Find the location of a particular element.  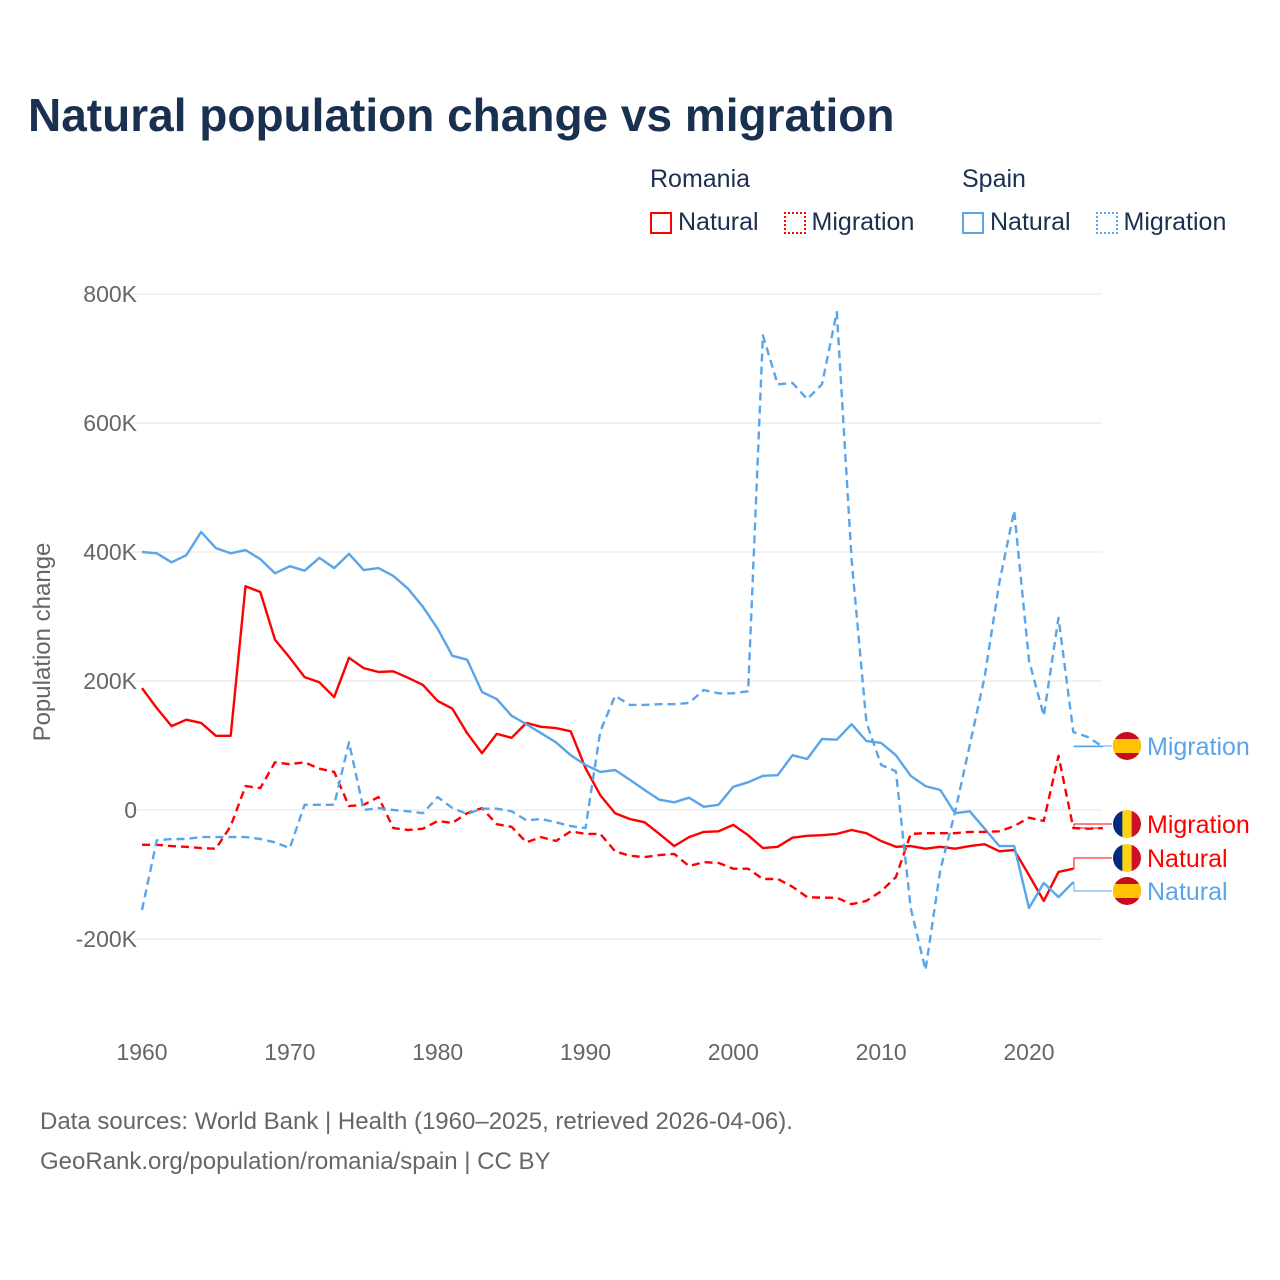

x-tick-label: 1960 is located at coordinates (141, 1052).